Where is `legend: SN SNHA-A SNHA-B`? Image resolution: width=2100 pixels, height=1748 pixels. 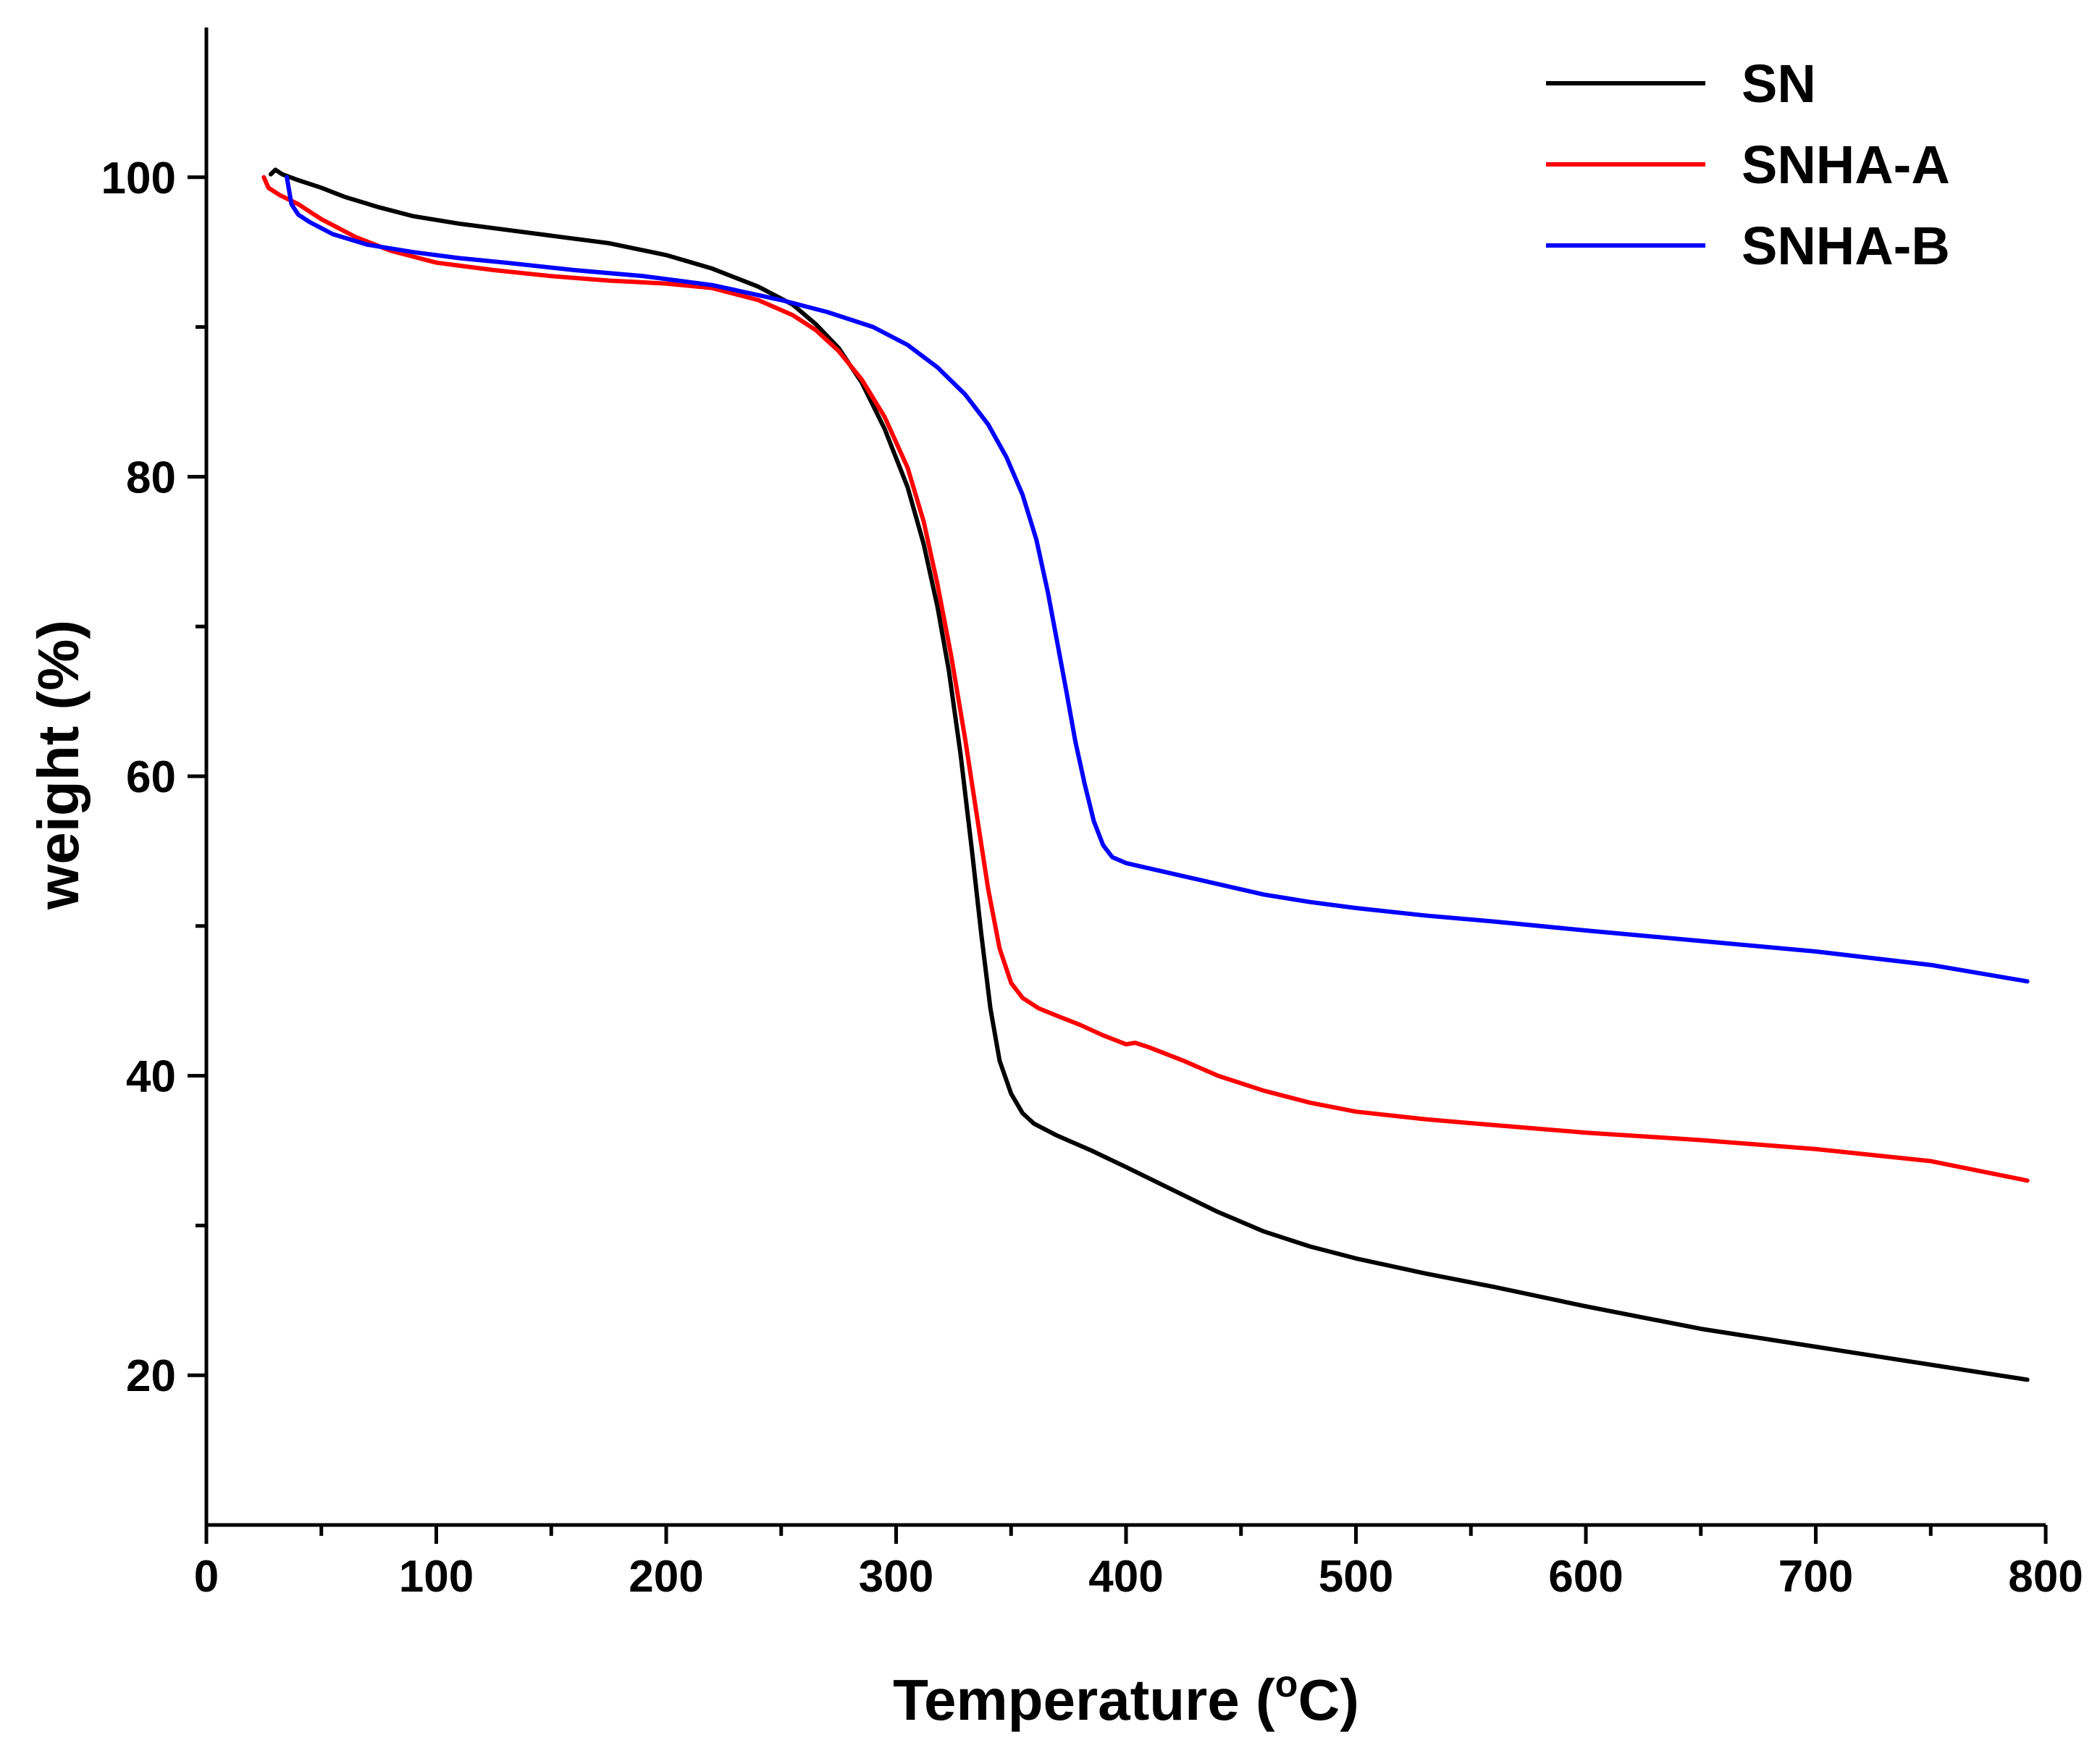
legend: SN SNHA-A SNHA-B is located at coordinates (1748, 165).